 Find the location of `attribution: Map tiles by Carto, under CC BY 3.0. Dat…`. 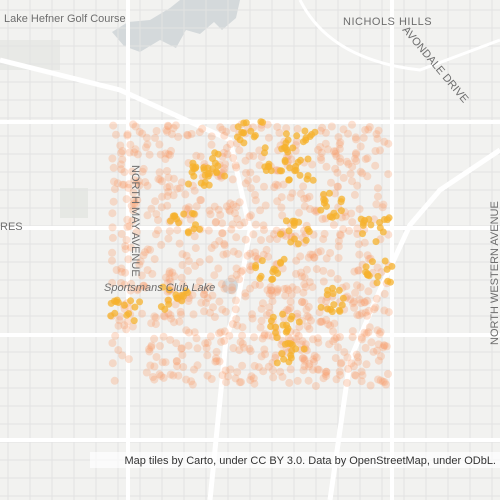

attribution: Map tiles by Carto, under CC BY 3.0. Dat… is located at coordinates (310, 461).